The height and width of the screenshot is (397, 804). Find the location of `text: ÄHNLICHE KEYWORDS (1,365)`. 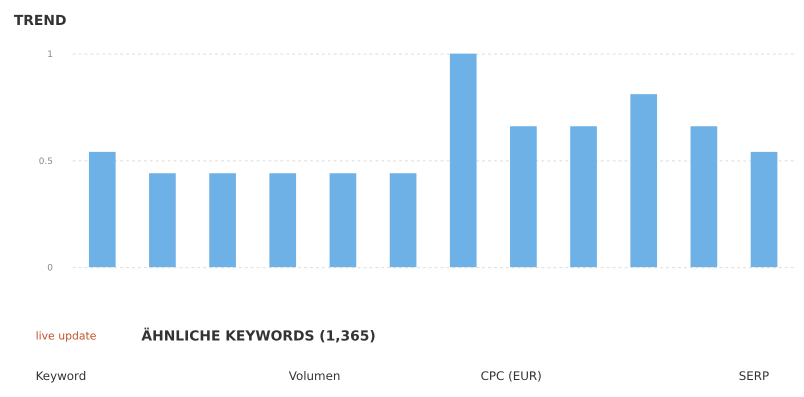

text: ÄHNLICHE KEYWORDS (1,365) is located at coordinates (258, 335).